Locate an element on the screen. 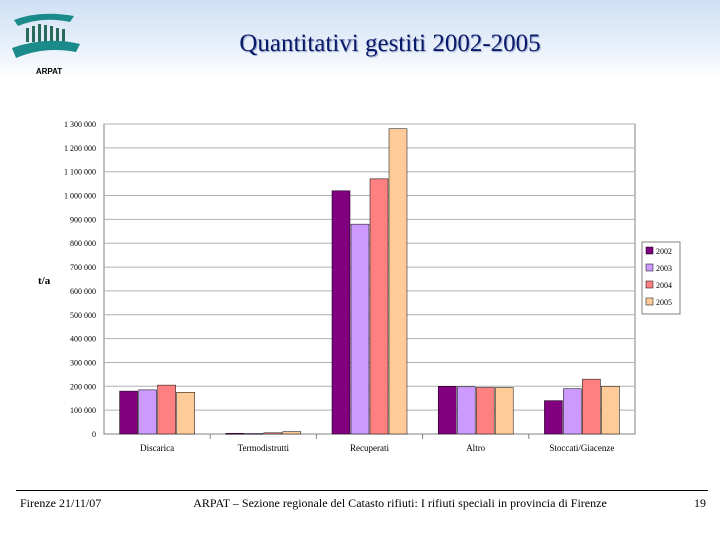  arpat-logo: ARPAT is located at coordinates (46, 44).